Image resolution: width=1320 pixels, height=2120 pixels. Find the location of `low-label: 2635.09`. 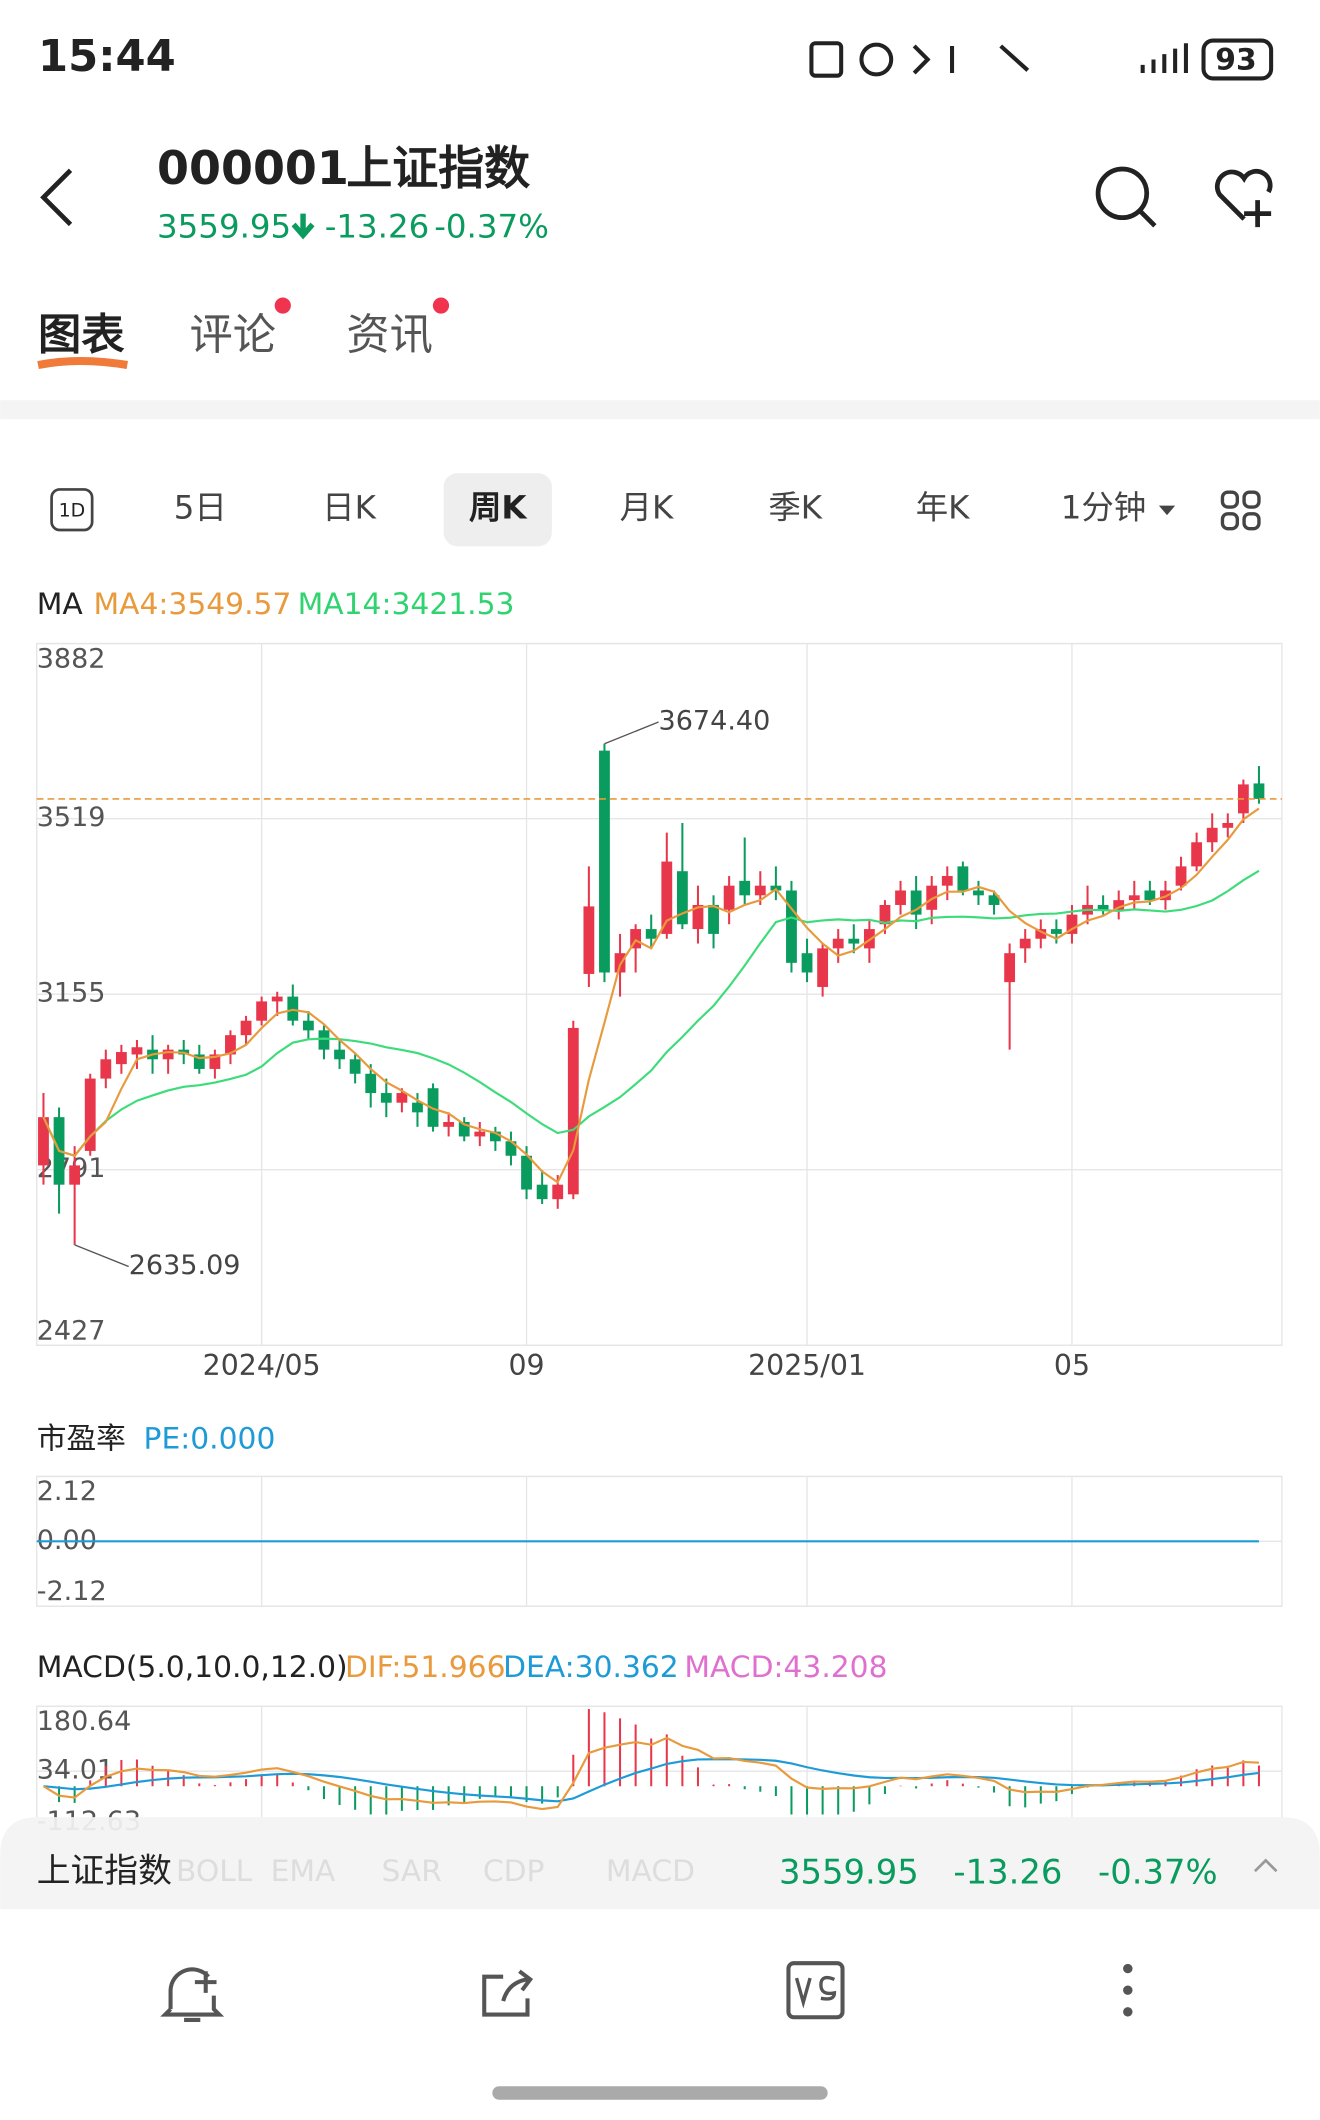

low-label: 2635.09 is located at coordinates (185, 1265).